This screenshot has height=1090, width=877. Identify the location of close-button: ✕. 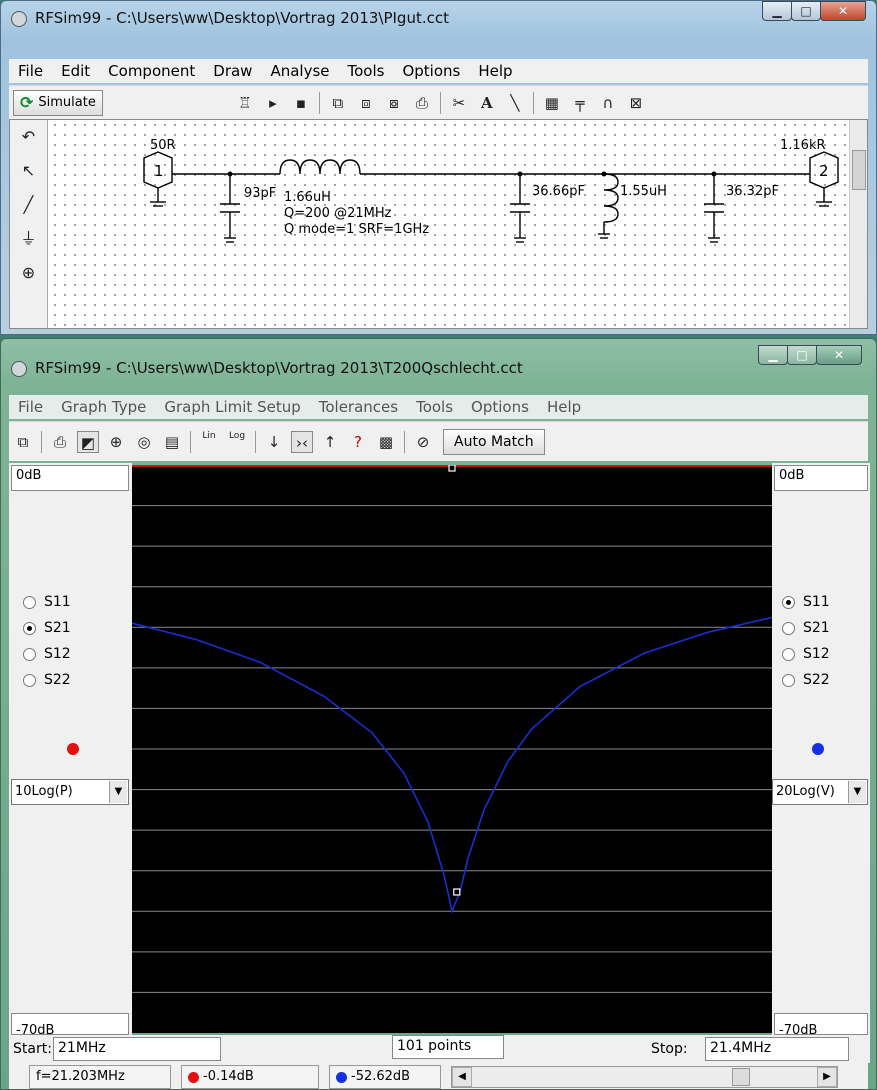
(843, 11).